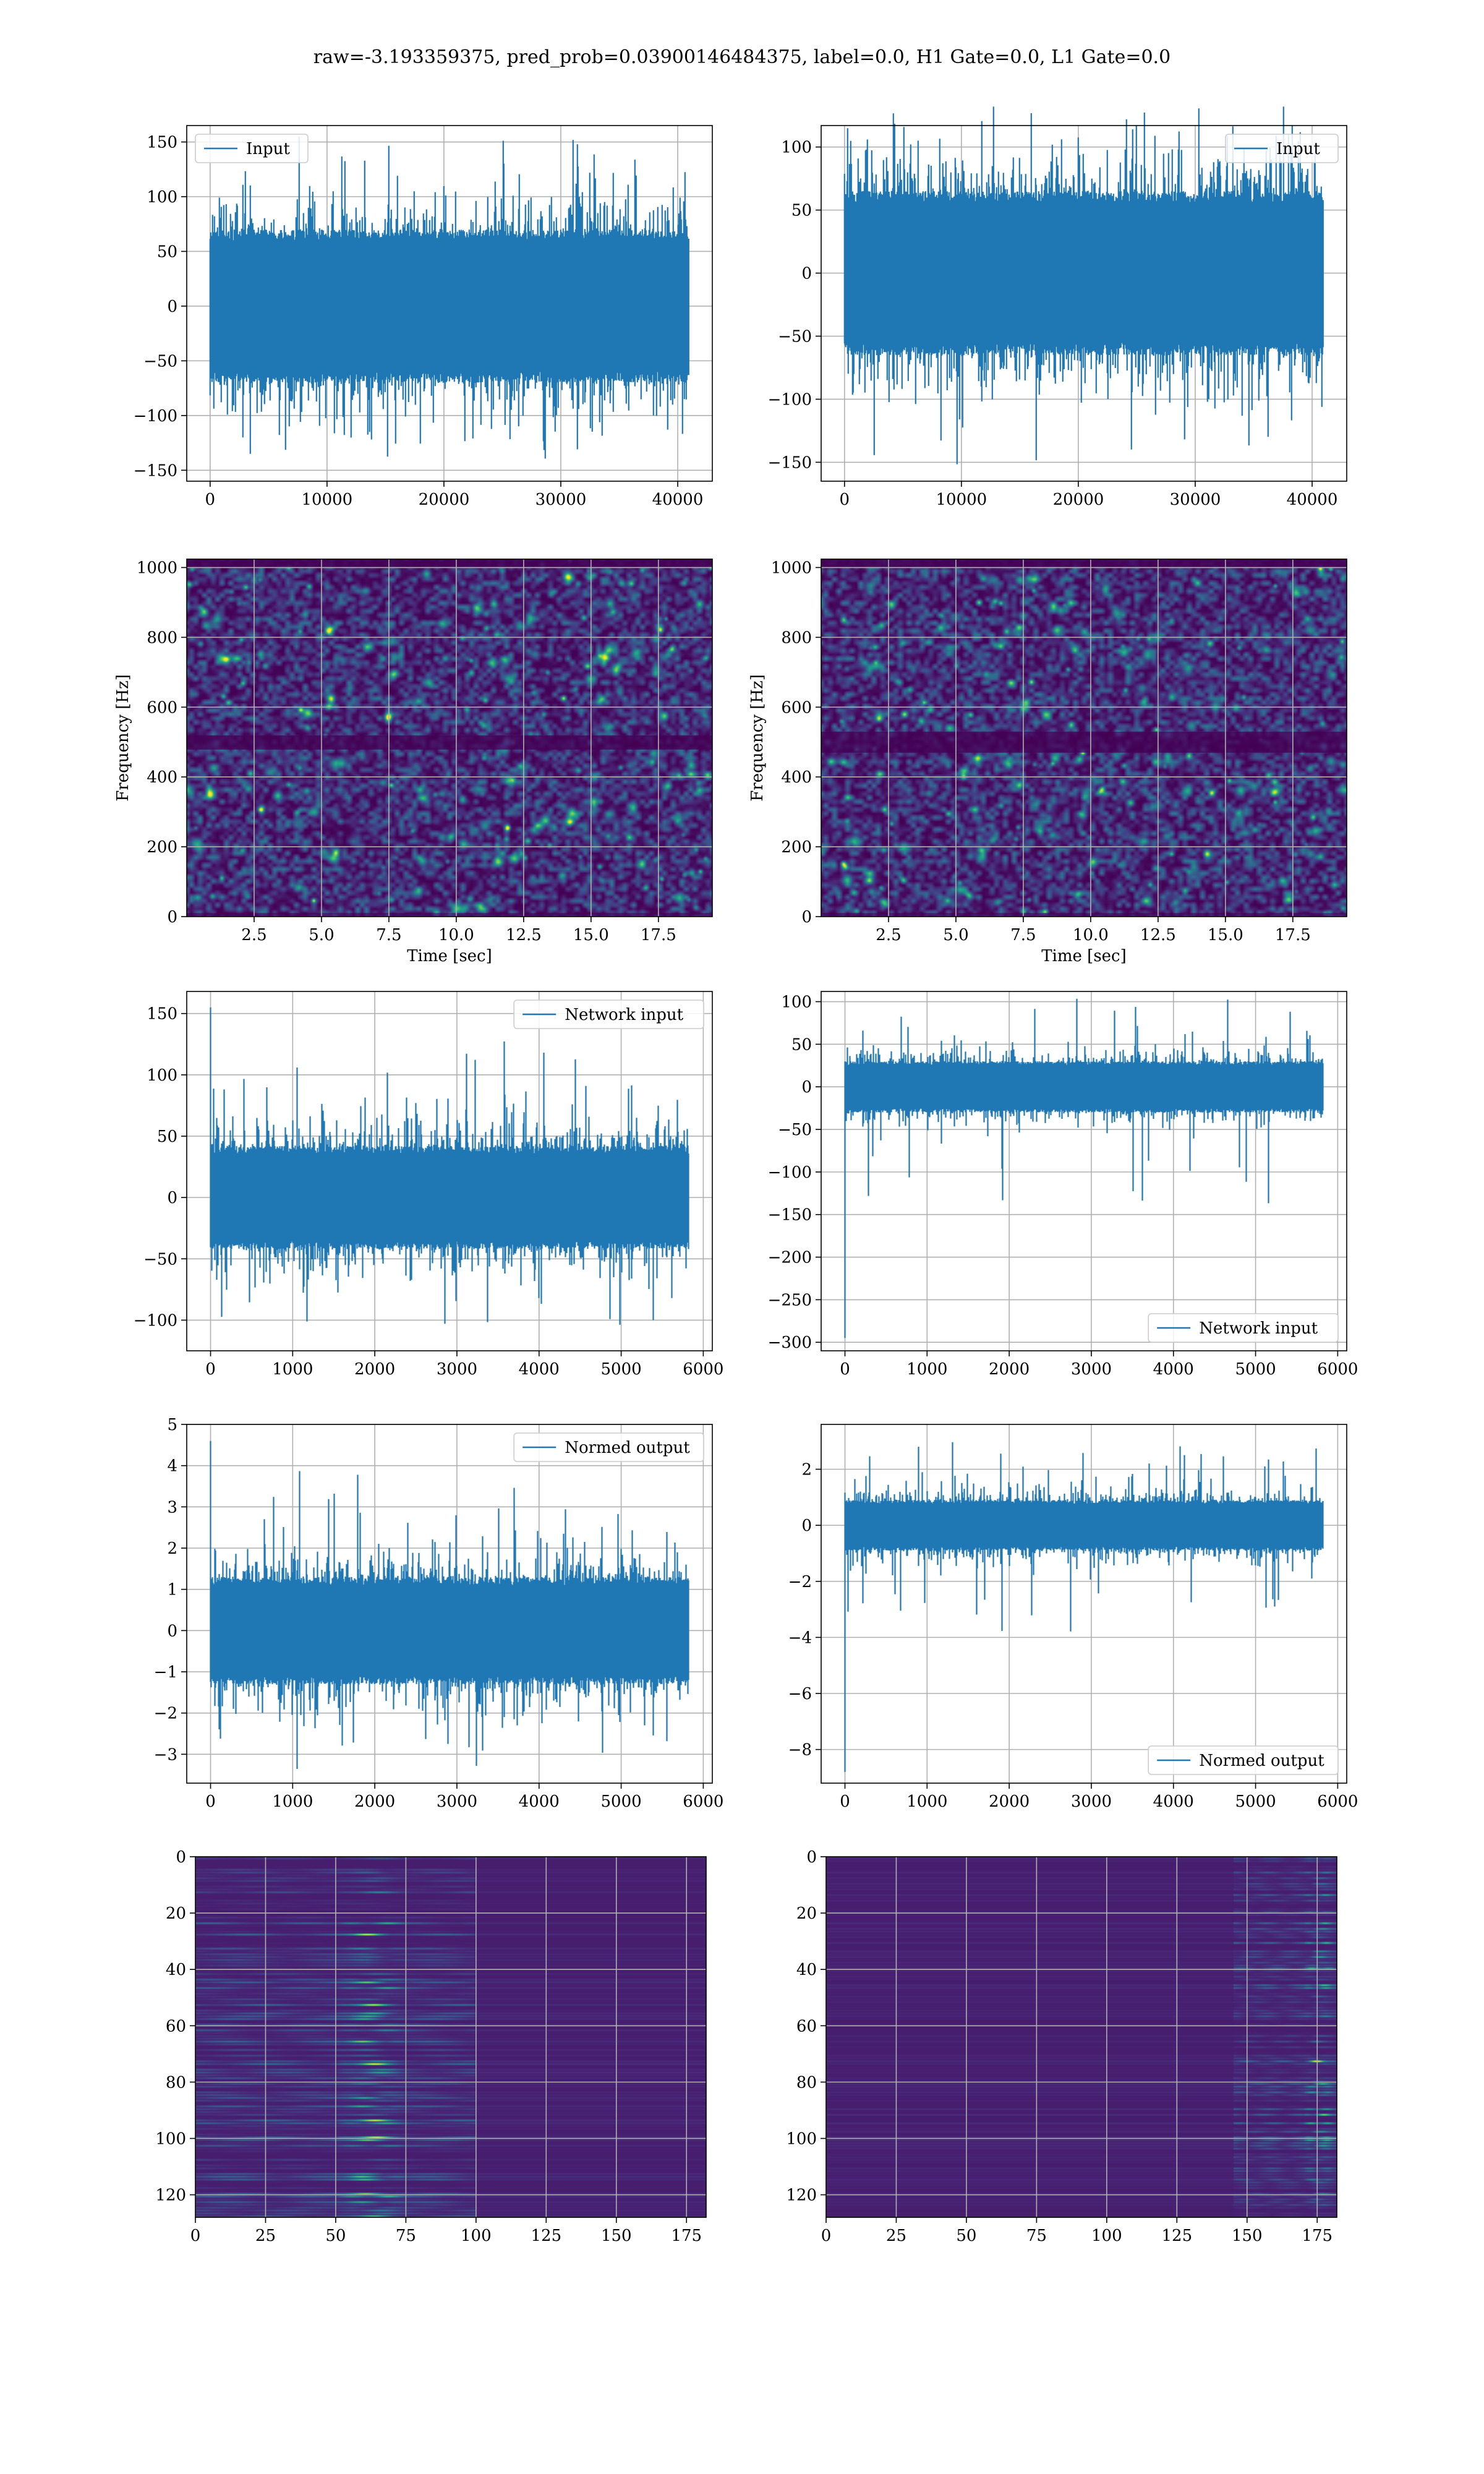 This screenshot has width=1484, height=2474. Describe the element at coordinates (374, 1802) in the screenshot. I see `h1-normed-output-xtick-label-2: 2000` at that location.